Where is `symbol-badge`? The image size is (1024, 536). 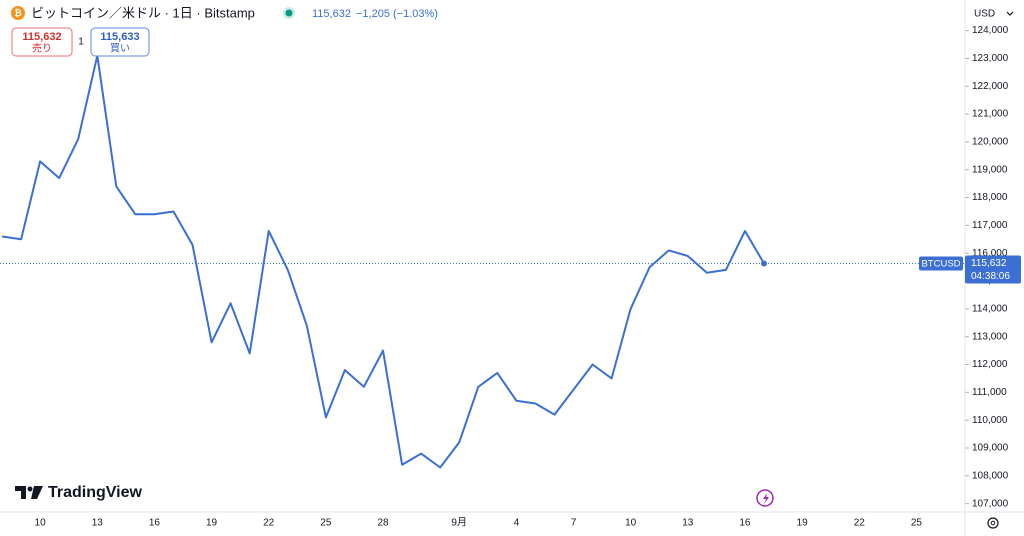
symbol-badge is located at coordinates (941, 263).